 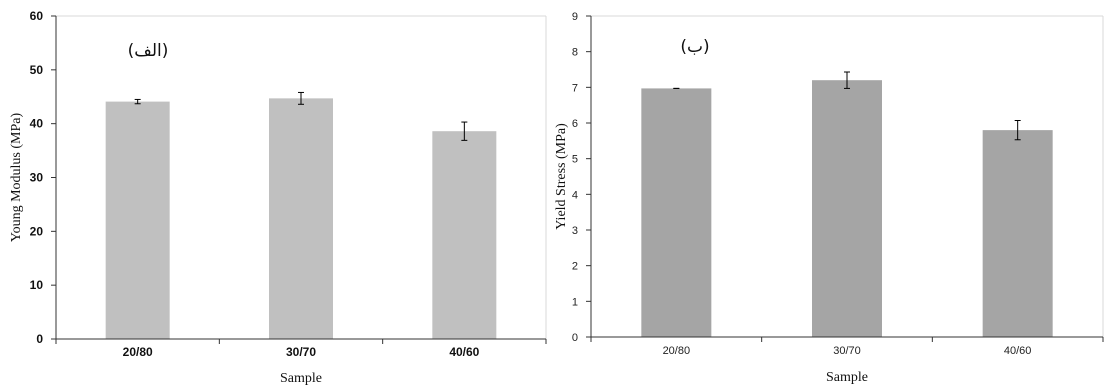 I want to click on y-tick-label: 30, so click(x=37, y=178).